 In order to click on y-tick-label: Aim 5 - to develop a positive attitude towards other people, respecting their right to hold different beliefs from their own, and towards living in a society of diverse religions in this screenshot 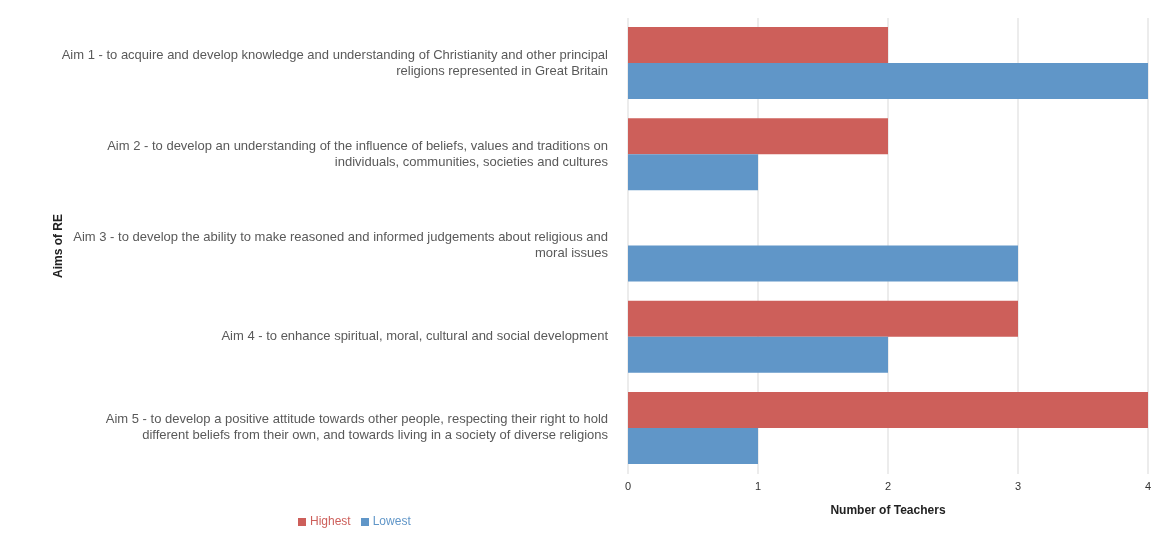, I will do `click(357, 427)`.